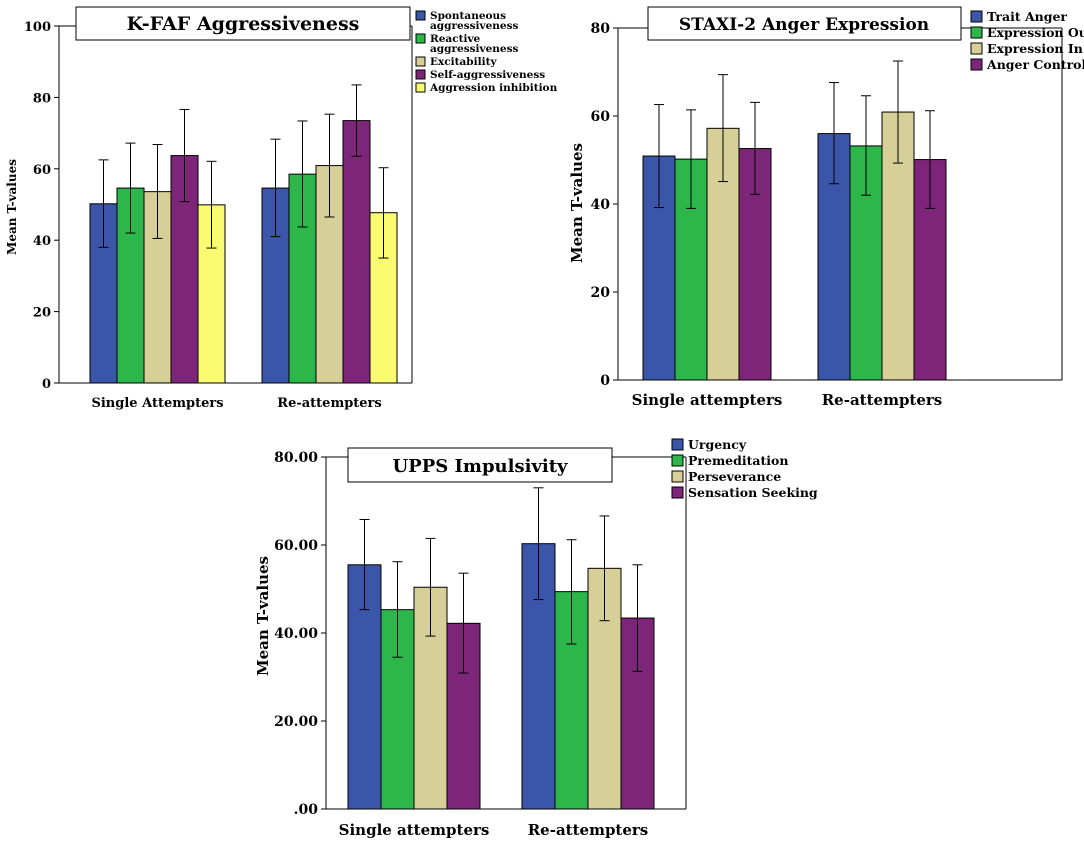 The image size is (1084, 844). Describe the element at coordinates (1035, 64) in the screenshot. I see `staxi-legend-label: Anger Control` at that location.